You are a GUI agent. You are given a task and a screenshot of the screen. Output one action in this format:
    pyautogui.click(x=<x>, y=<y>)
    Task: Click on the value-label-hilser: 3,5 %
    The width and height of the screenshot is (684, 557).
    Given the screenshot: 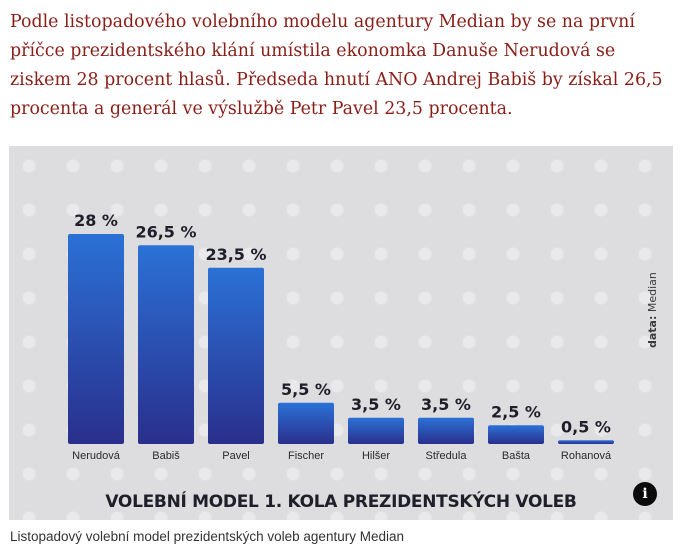 What is the action you would take?
    pyautogui.click(x=376, y=404)
    